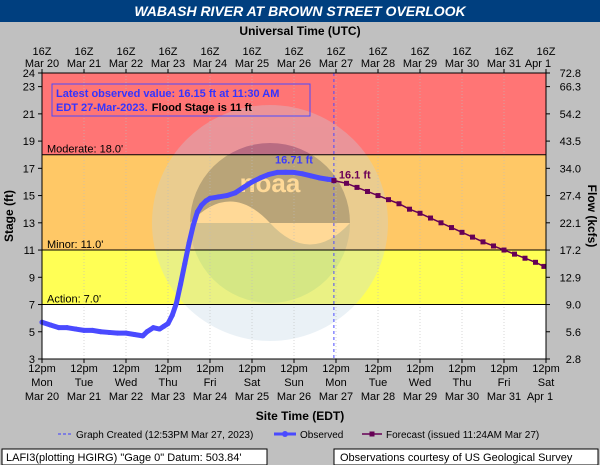  I want to click on legend-forecast-label: Forecast (issued 11:24AM Mar 27), so click(462, 435).